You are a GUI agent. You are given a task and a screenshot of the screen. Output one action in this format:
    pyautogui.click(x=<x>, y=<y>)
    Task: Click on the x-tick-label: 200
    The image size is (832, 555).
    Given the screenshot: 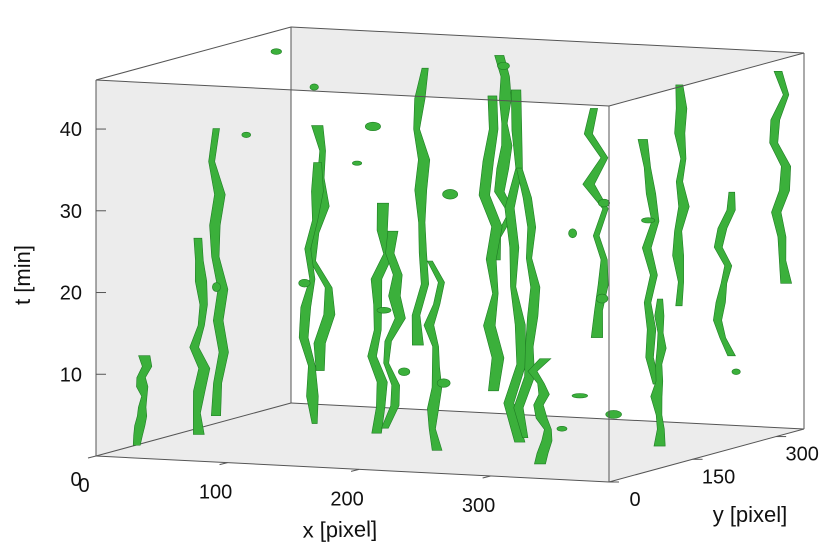 What is the action you would take?
    pyautogui.click(x=346, y=499)
    